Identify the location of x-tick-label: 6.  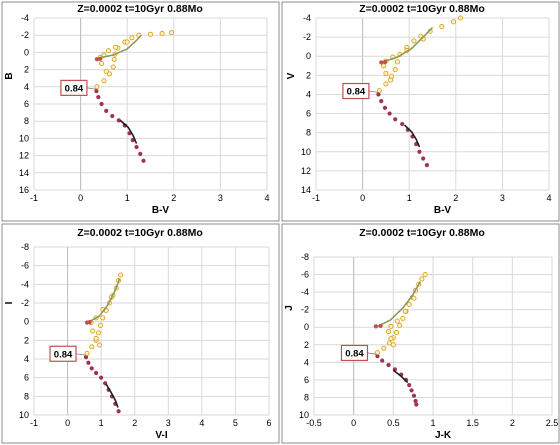
(268, 423).